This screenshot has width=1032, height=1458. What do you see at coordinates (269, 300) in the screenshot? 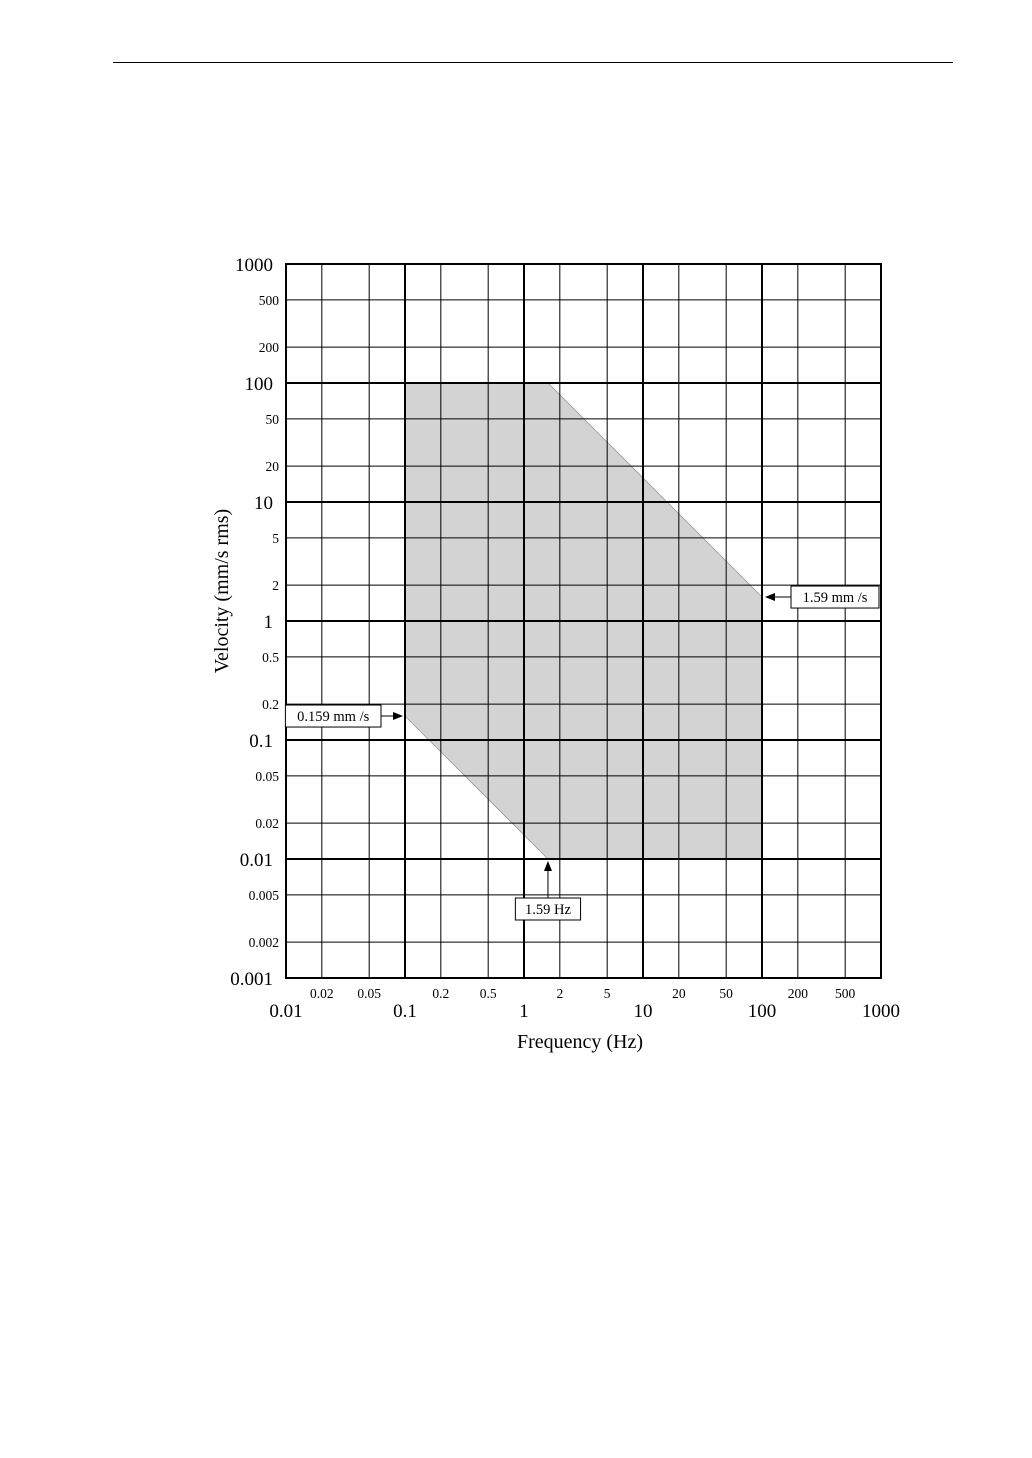
I see `y-tick-label-minor: 500` at bounding box center [269, 300].